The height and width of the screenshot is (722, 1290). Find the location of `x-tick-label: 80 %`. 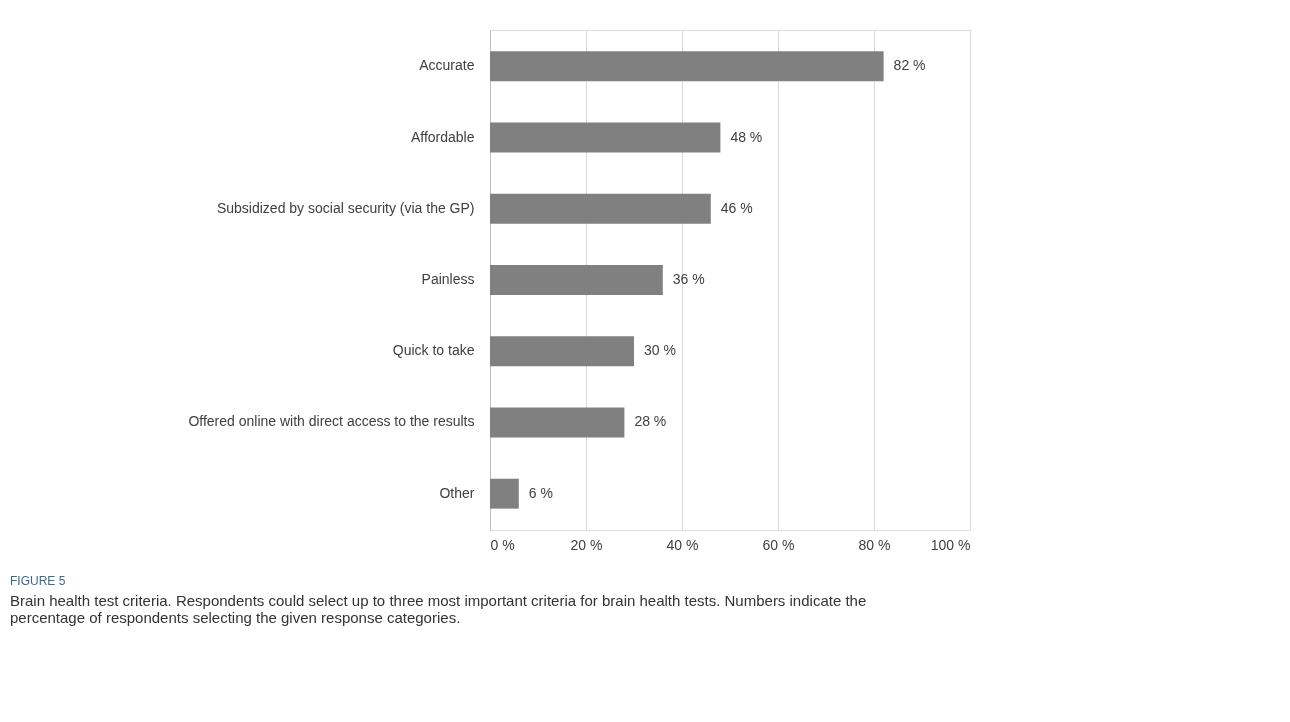

x-tick-label: 80 % is located at coordinates (874, 544).